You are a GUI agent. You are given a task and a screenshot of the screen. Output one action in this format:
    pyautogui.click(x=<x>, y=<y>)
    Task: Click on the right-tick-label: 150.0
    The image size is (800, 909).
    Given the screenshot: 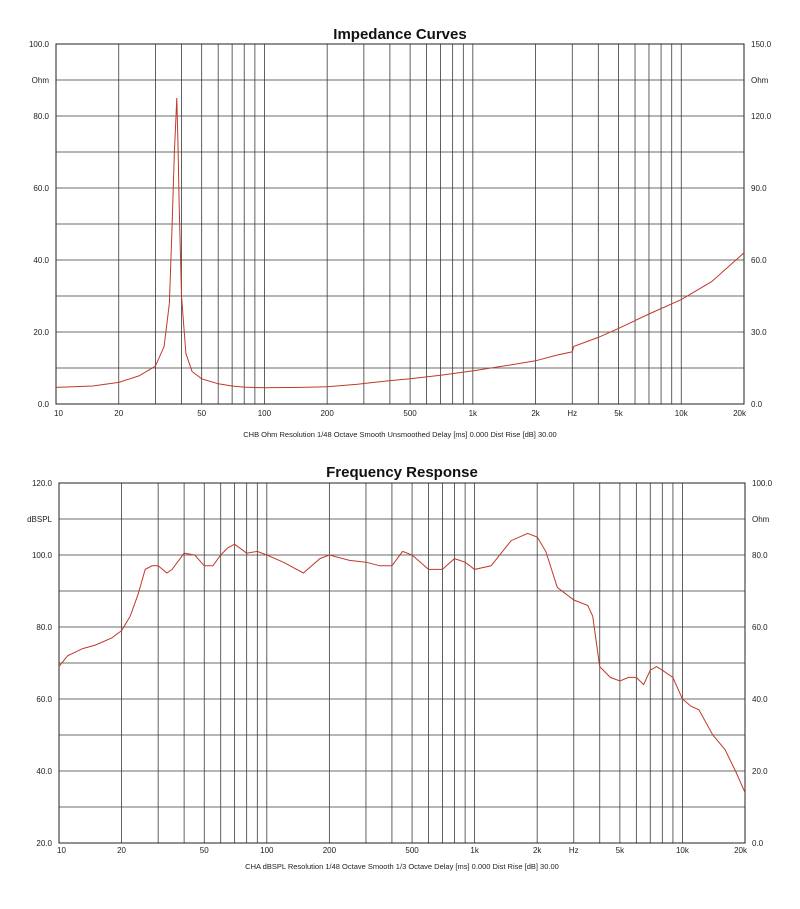 What is the action you would take?
    pyautogui.click(x=761, y=44)
    